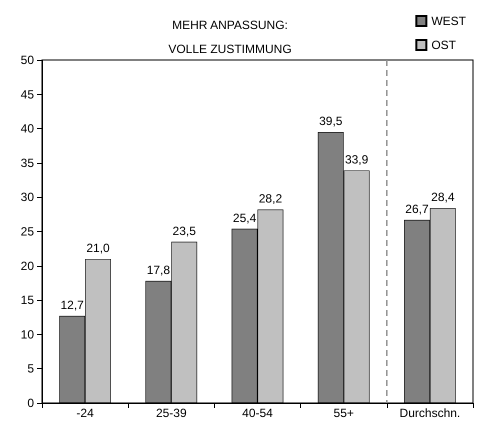 The image size is (481, 421). Describe the element at coordinates (30, 369) in the screenshot. I see `y-tick-label: 5` at that location.